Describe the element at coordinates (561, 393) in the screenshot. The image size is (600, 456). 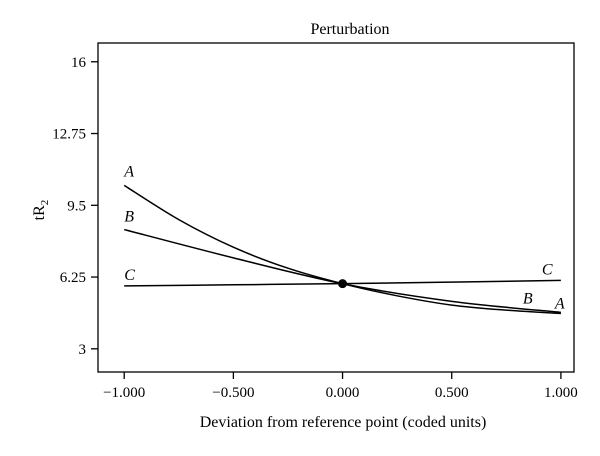
I see `x-tick-label: 1.000` at that location.